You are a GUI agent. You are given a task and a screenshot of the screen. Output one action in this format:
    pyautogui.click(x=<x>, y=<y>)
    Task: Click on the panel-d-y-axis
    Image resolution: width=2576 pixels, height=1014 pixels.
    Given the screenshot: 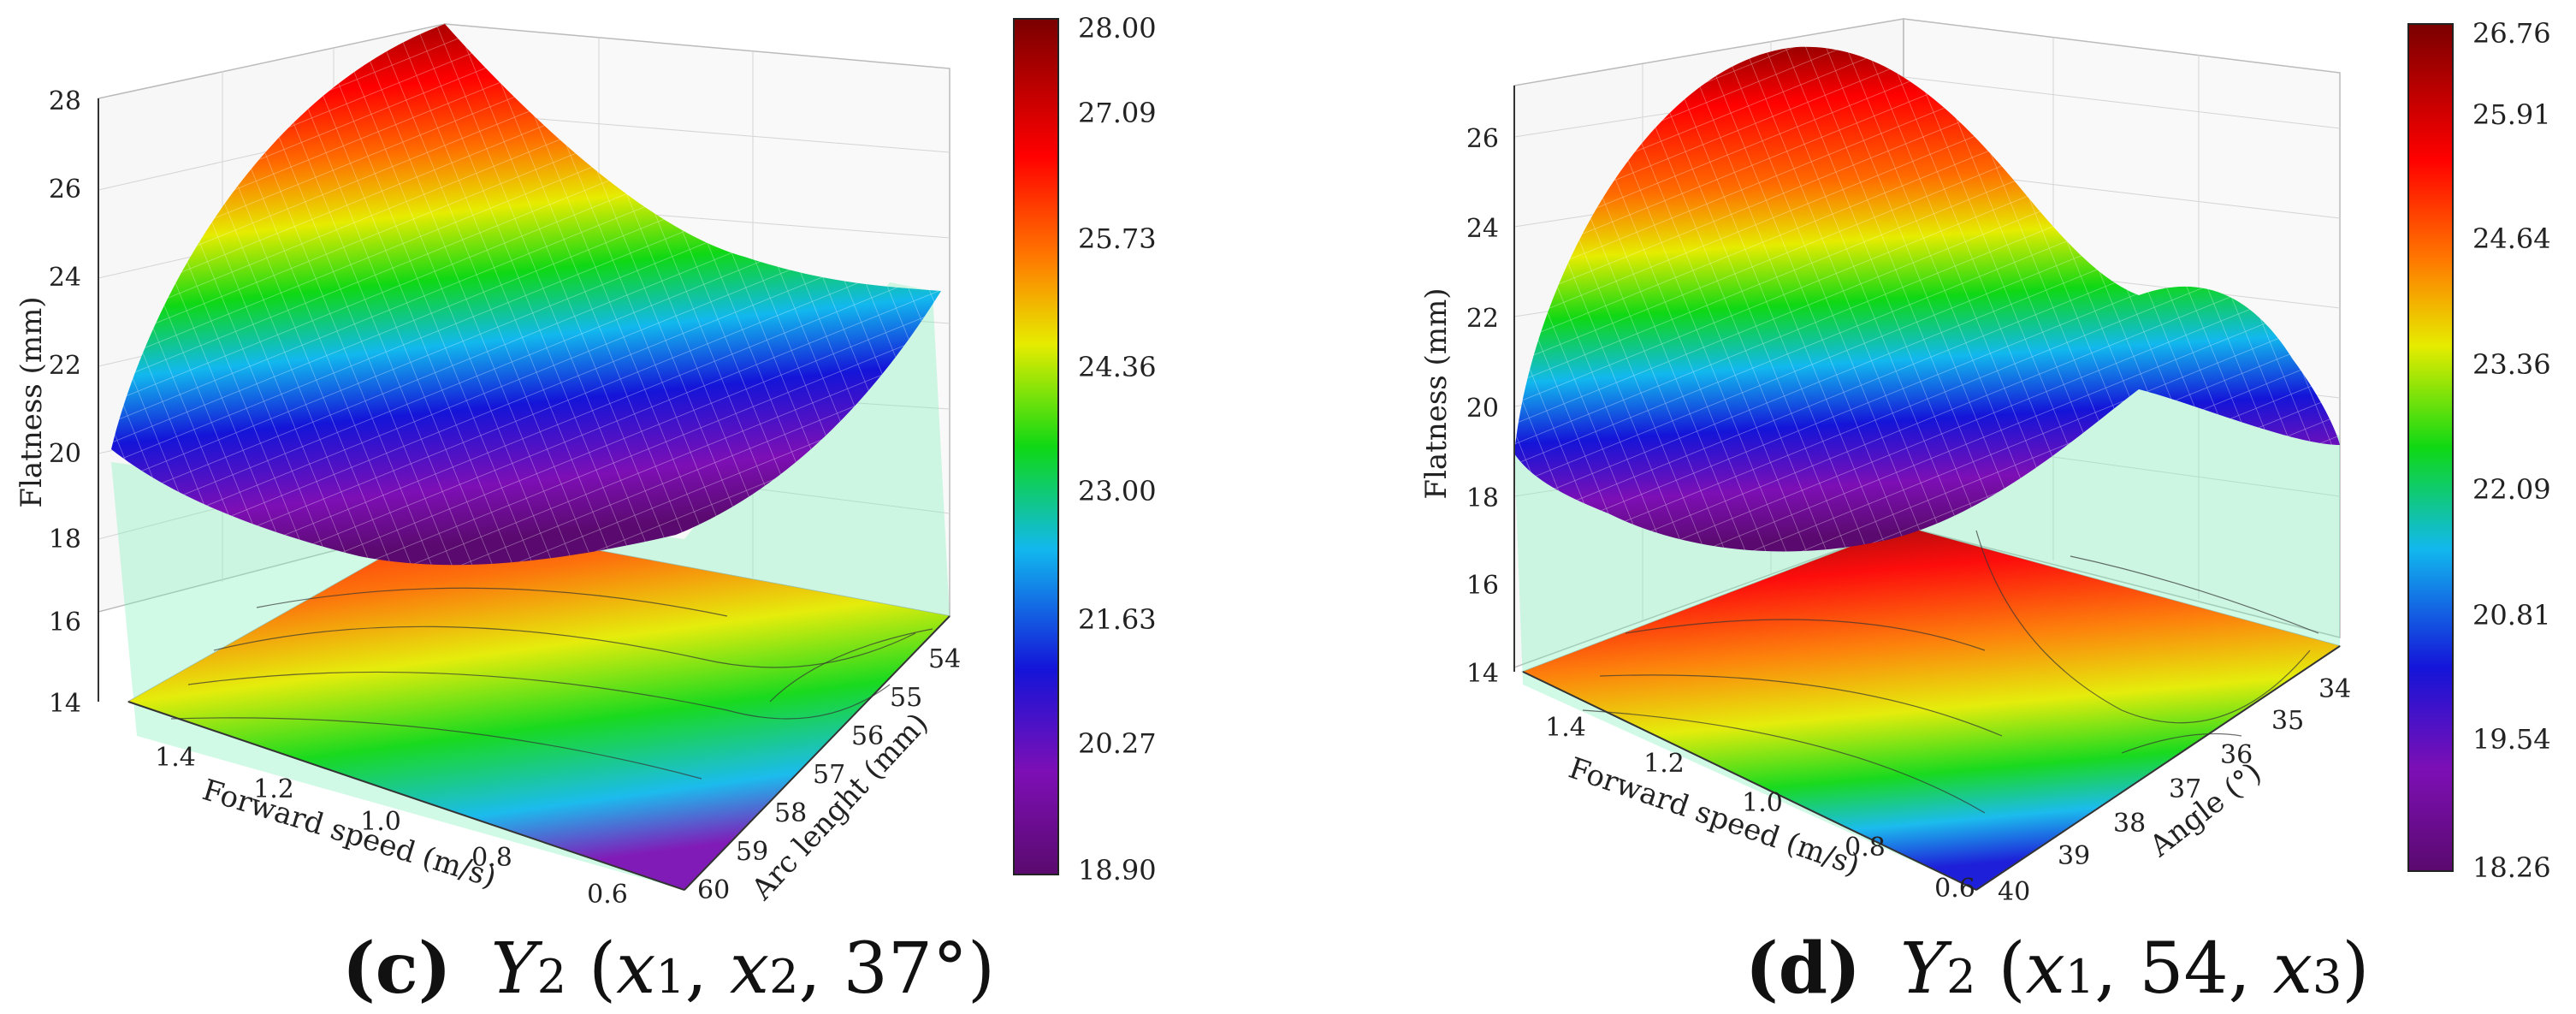 What is the action you would take?
    pyautogui.click(x=2158, y=768)
    